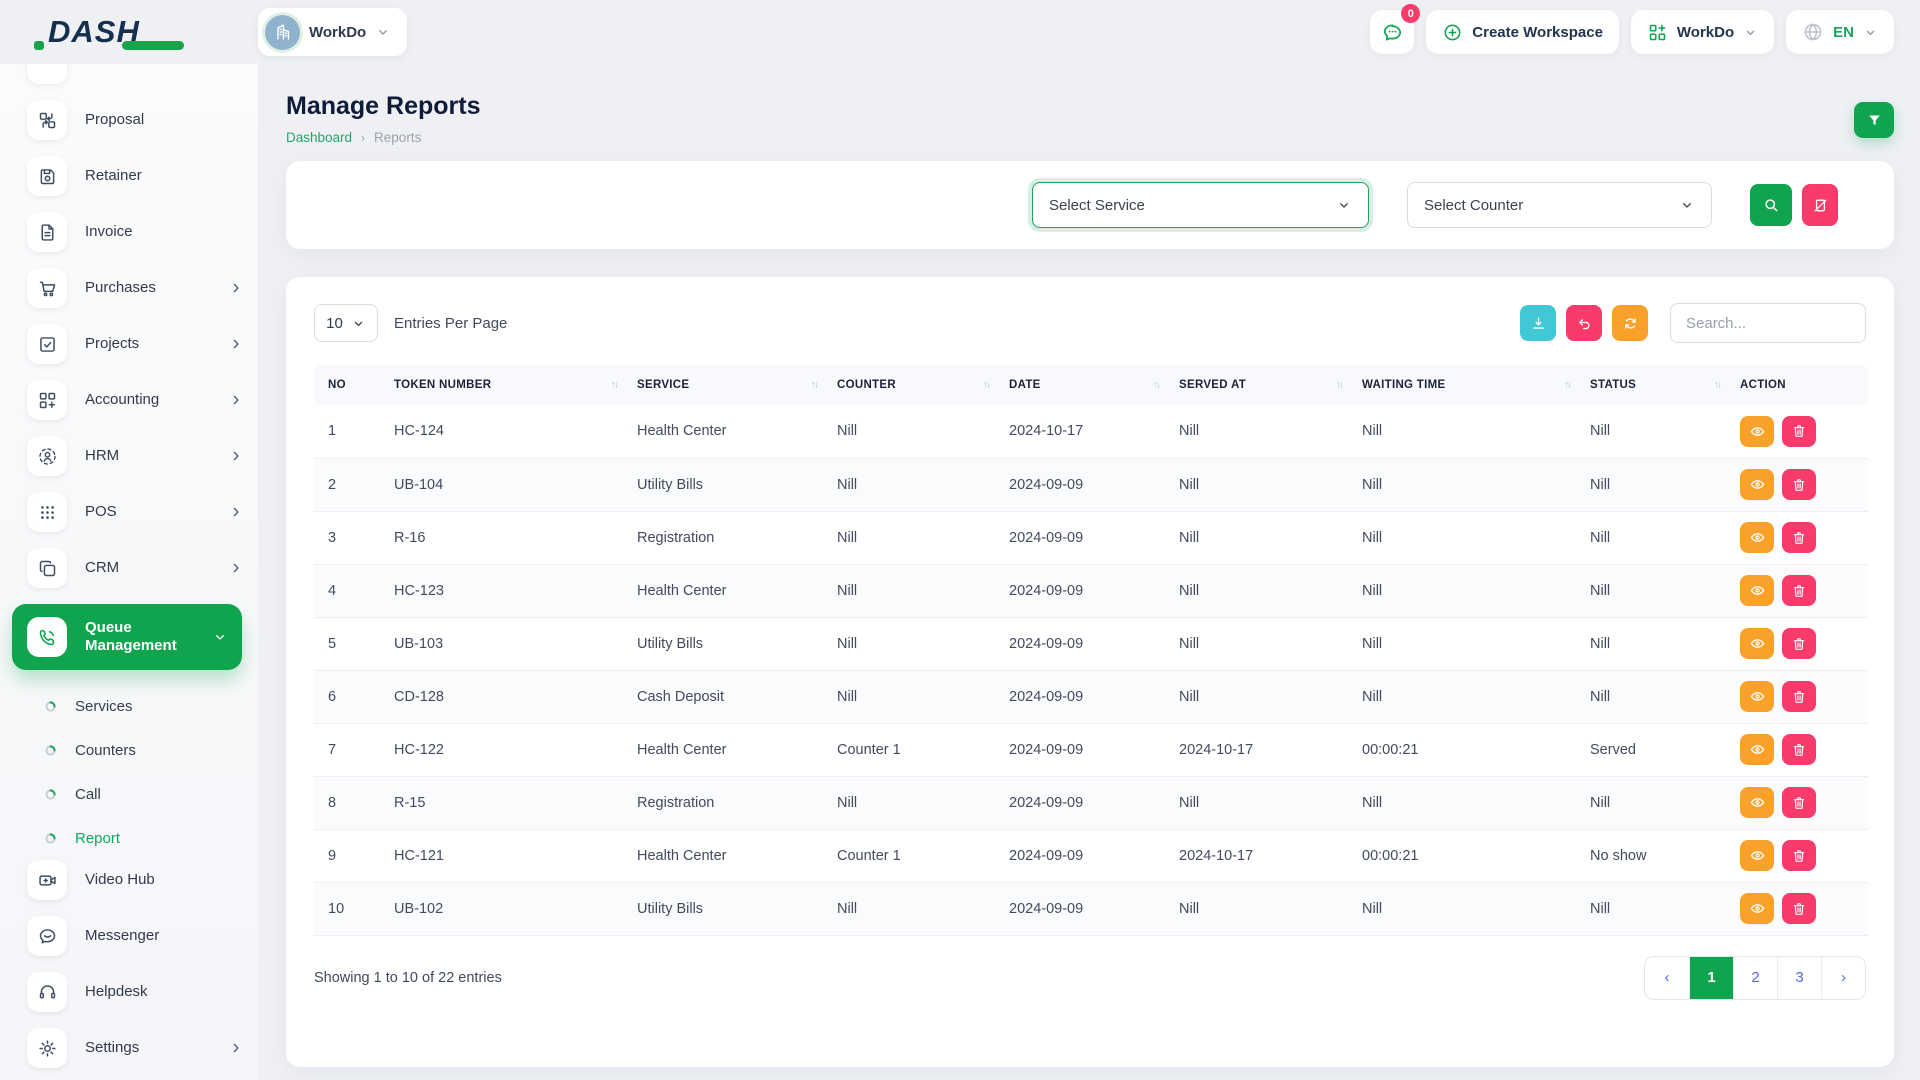 This screenshot has width=1920, height=1080. What do you see at coordinates (39, 45) in the screenshot?
I see `logo-dot` at bounding box center [39, 45].